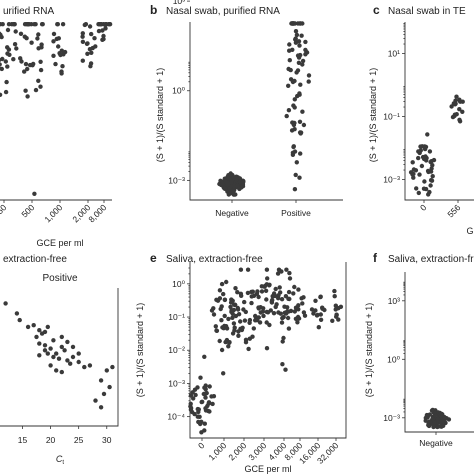 Image resolution: width=474 pixels, height=474 pixels. Describe the element at coordinates (376, 10) in the screenshot. I see `panel-c-letter: c` at that location.